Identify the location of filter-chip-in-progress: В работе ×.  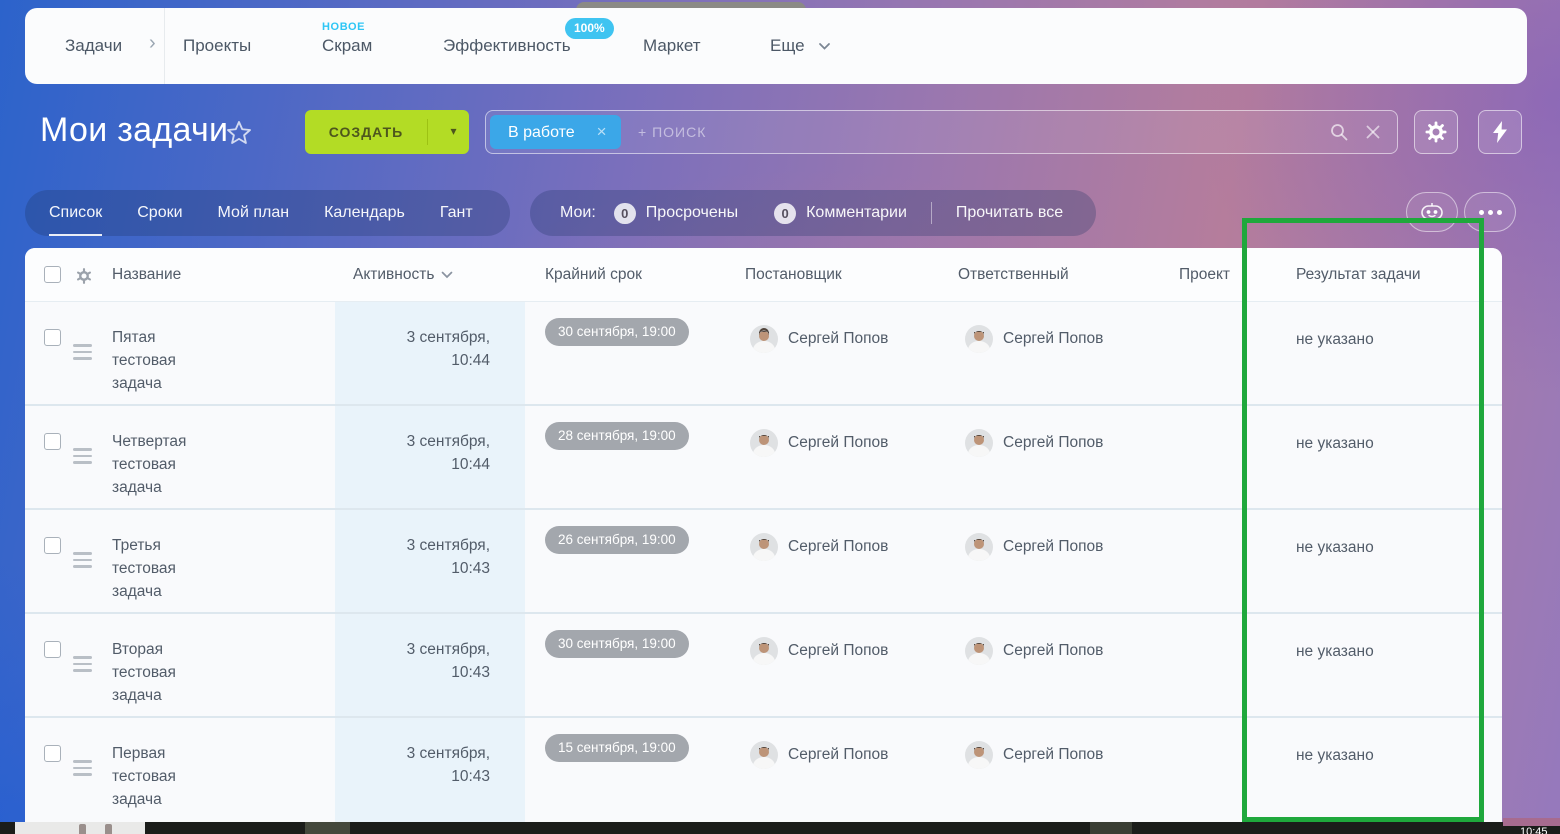
(555, 132).